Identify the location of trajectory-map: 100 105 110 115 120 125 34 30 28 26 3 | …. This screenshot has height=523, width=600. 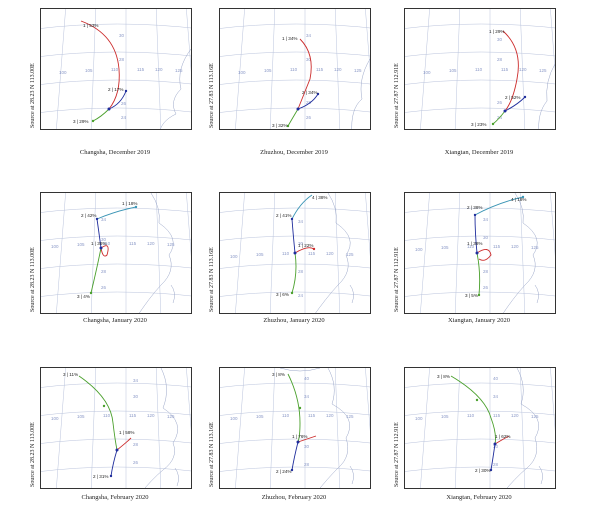
(116, 428).